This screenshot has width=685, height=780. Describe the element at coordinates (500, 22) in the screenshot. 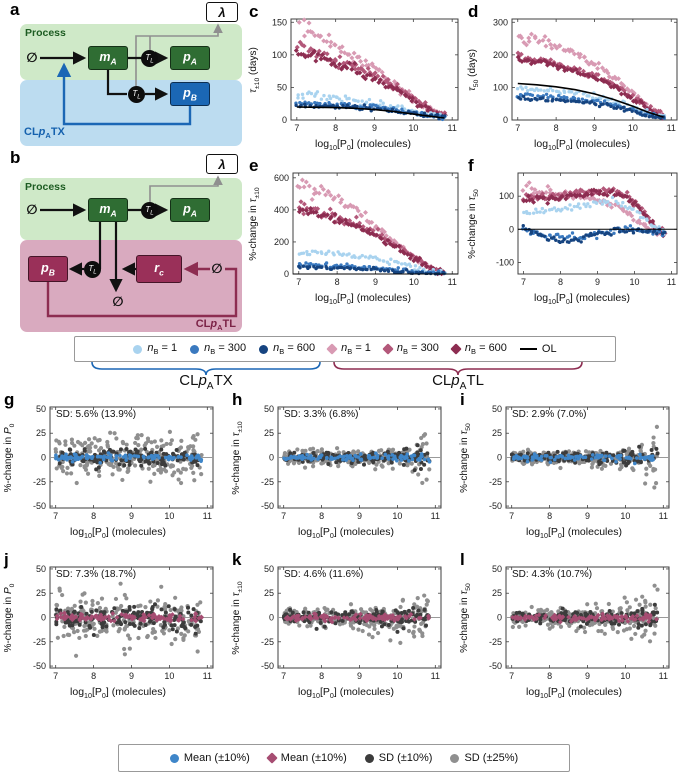

I see `svg-text: 300` at that location.